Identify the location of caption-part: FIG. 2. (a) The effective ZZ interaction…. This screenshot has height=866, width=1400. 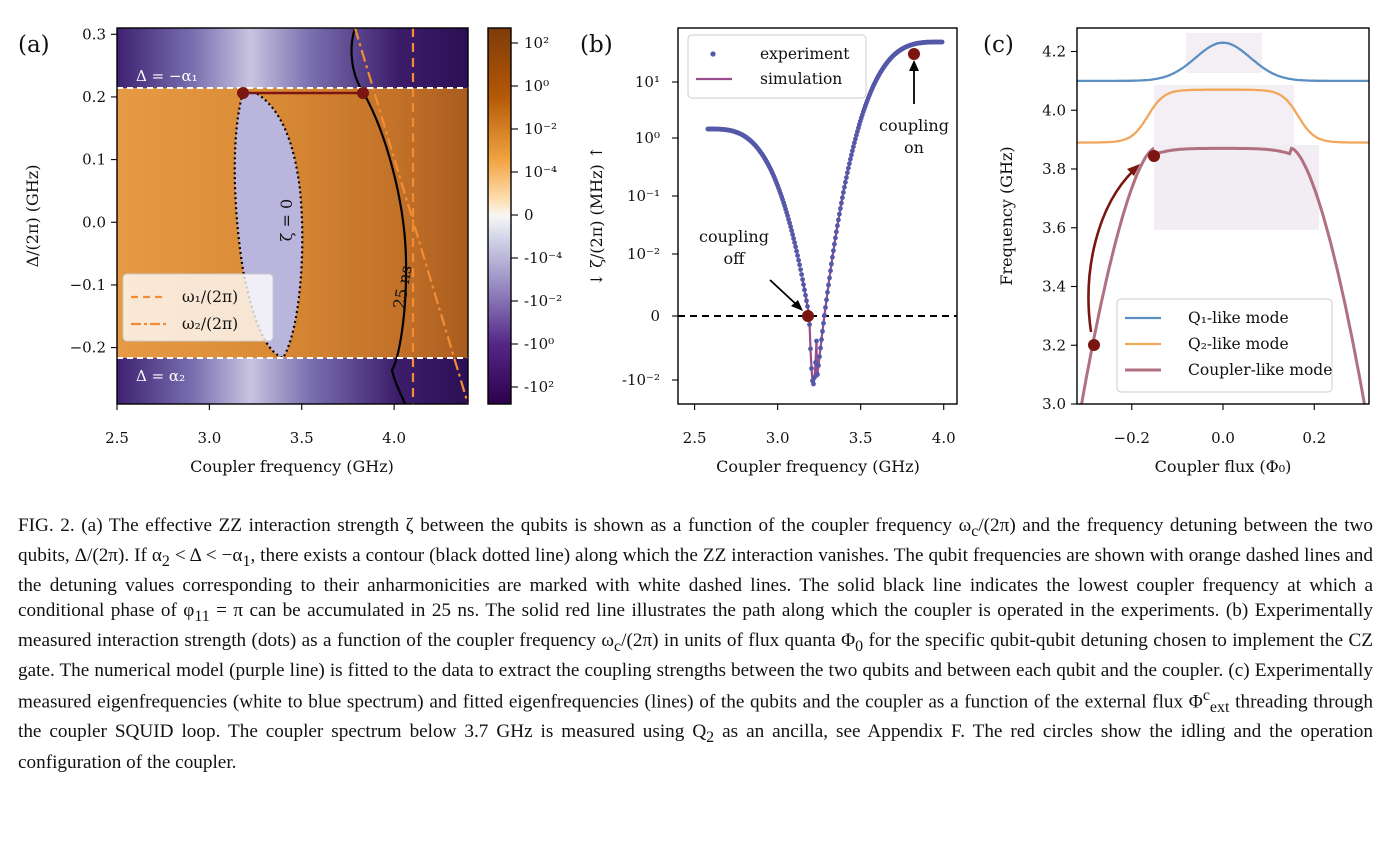
(495, 525).